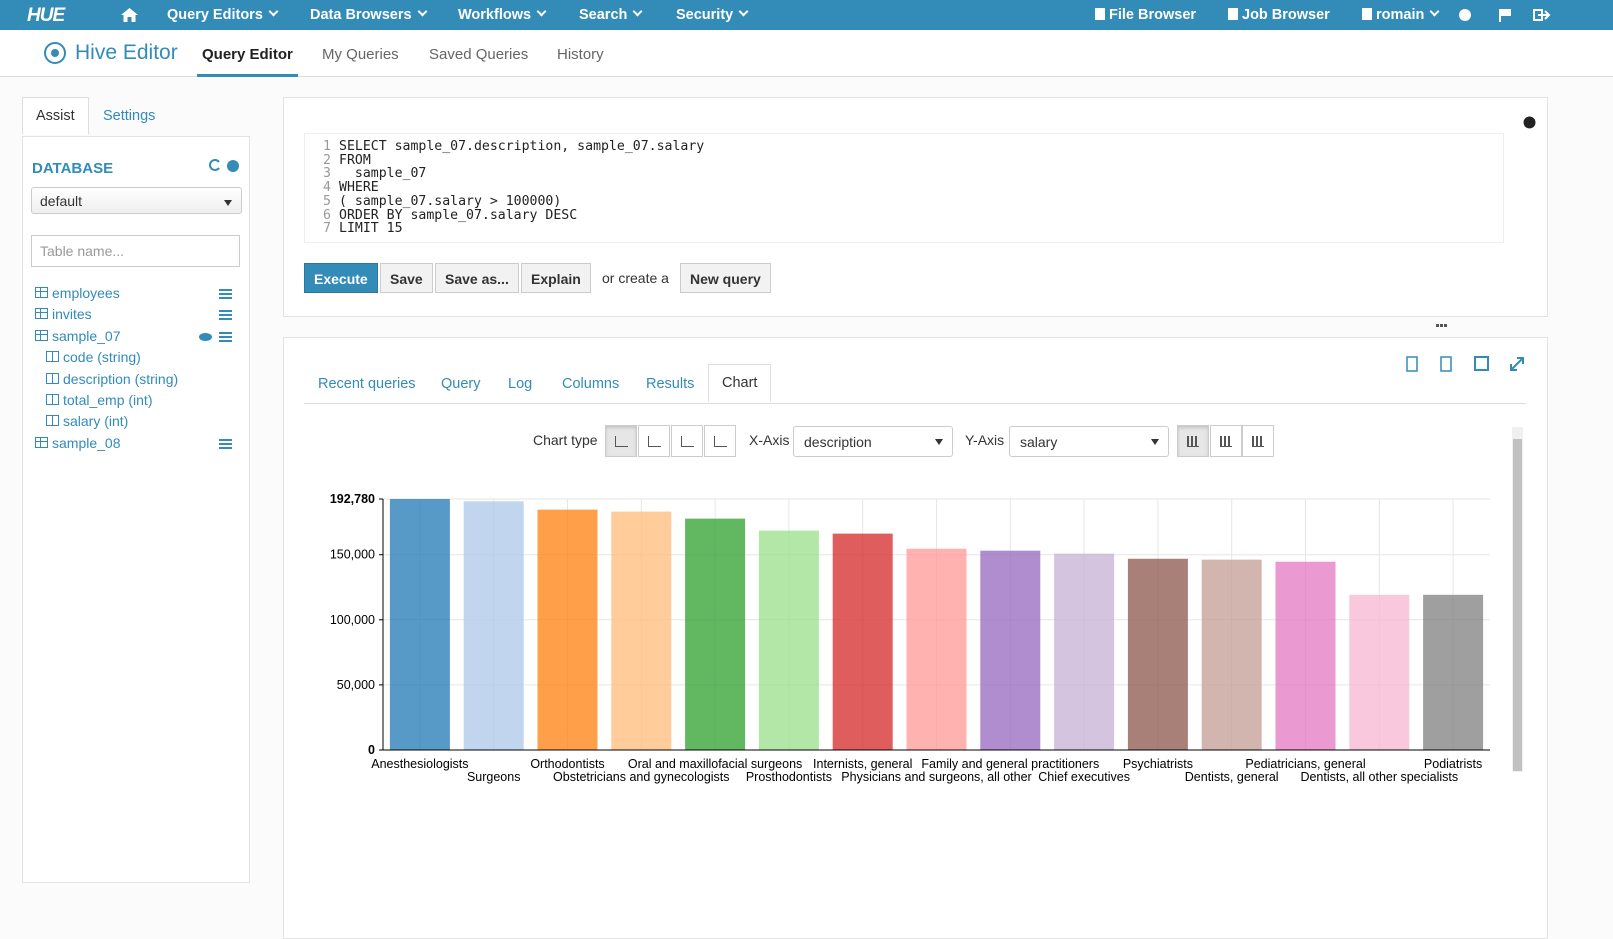 The width and height of the screenshot is (1613, 939). What do you see at coordinates (63, 314) in the screenshot?
I see `table-item: invites` at bounding box center [63, 314].